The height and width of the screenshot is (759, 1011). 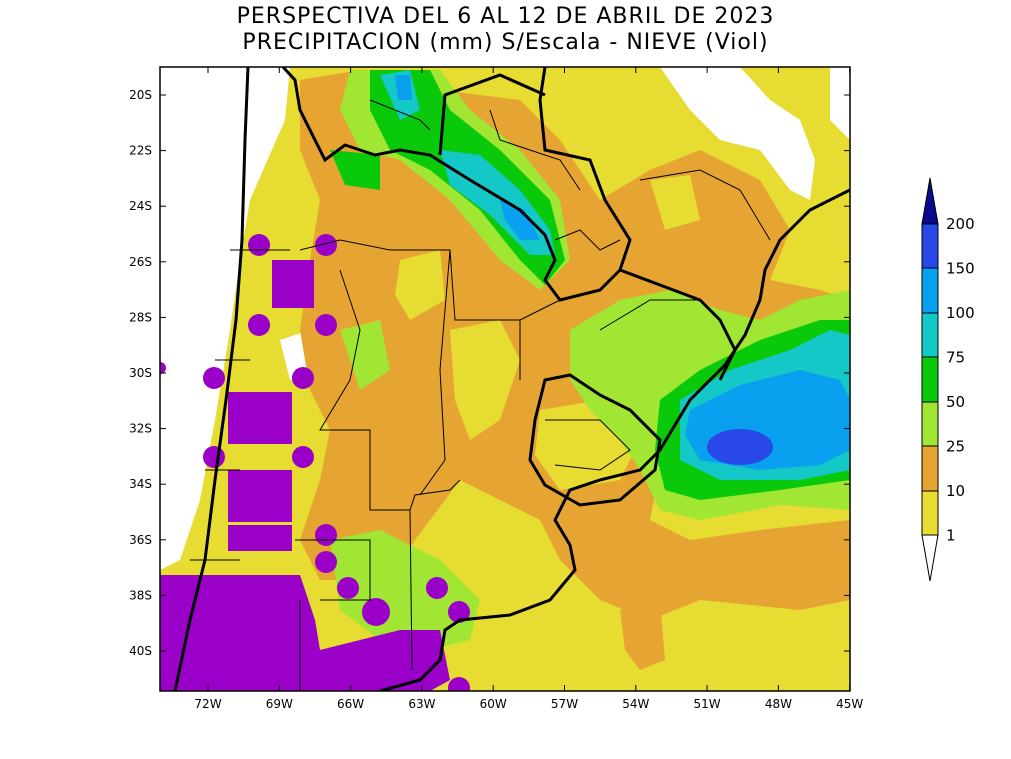 I want to click on field-50-75-nw, so click(x=355, y=170).